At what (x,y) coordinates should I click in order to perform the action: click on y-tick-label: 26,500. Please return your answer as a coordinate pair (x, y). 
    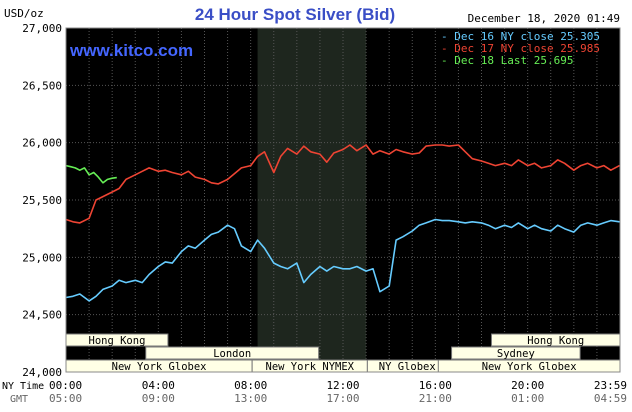
    Looking at the image, I should click on (42, 85).